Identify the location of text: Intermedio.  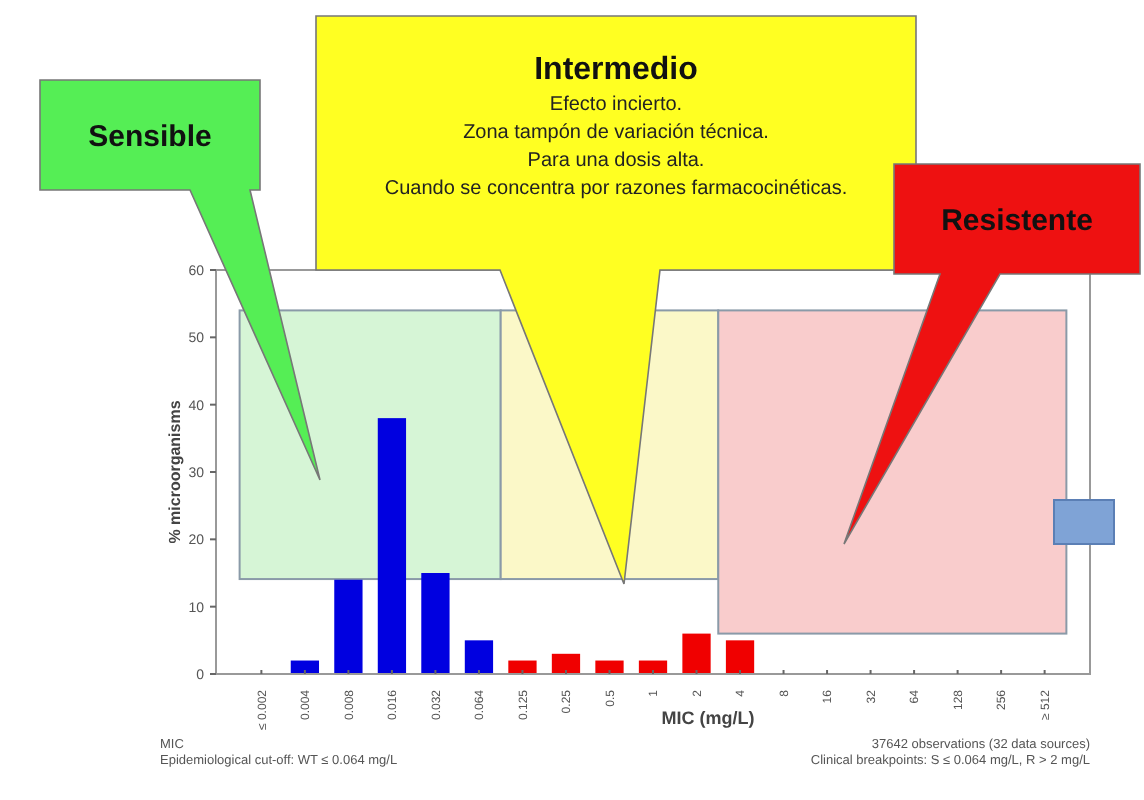
(616, 70).